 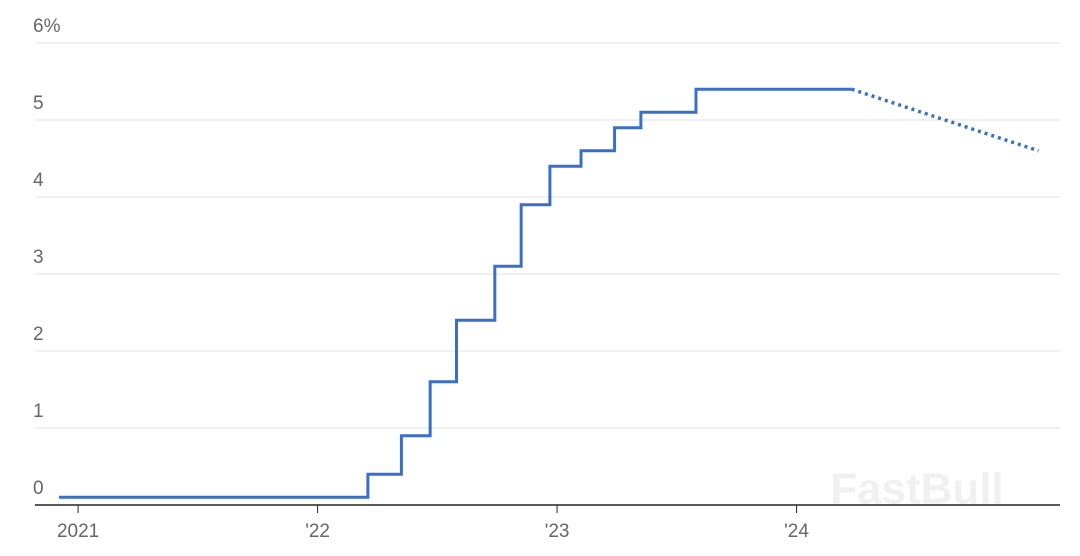 What do you see at coordinates (38, 488) in the screenshot?
I see `y-tick-label: 0` at bounding box center [38, 488].